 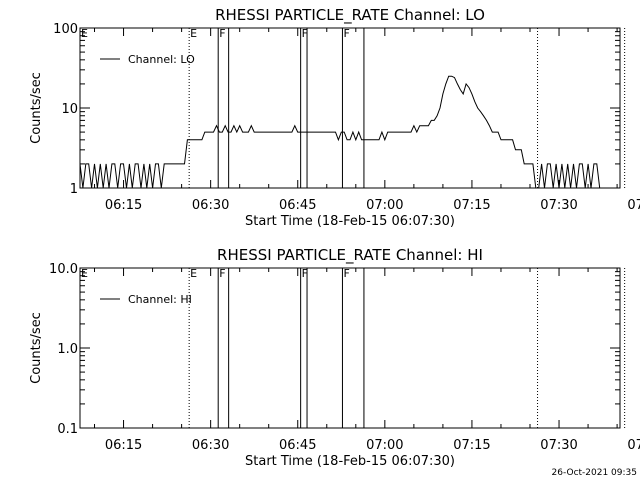 What do you see at coordinates (161, 59) in the screenshot?
I see `legend-label: Channel: LO` at bounding box center [161, 59].